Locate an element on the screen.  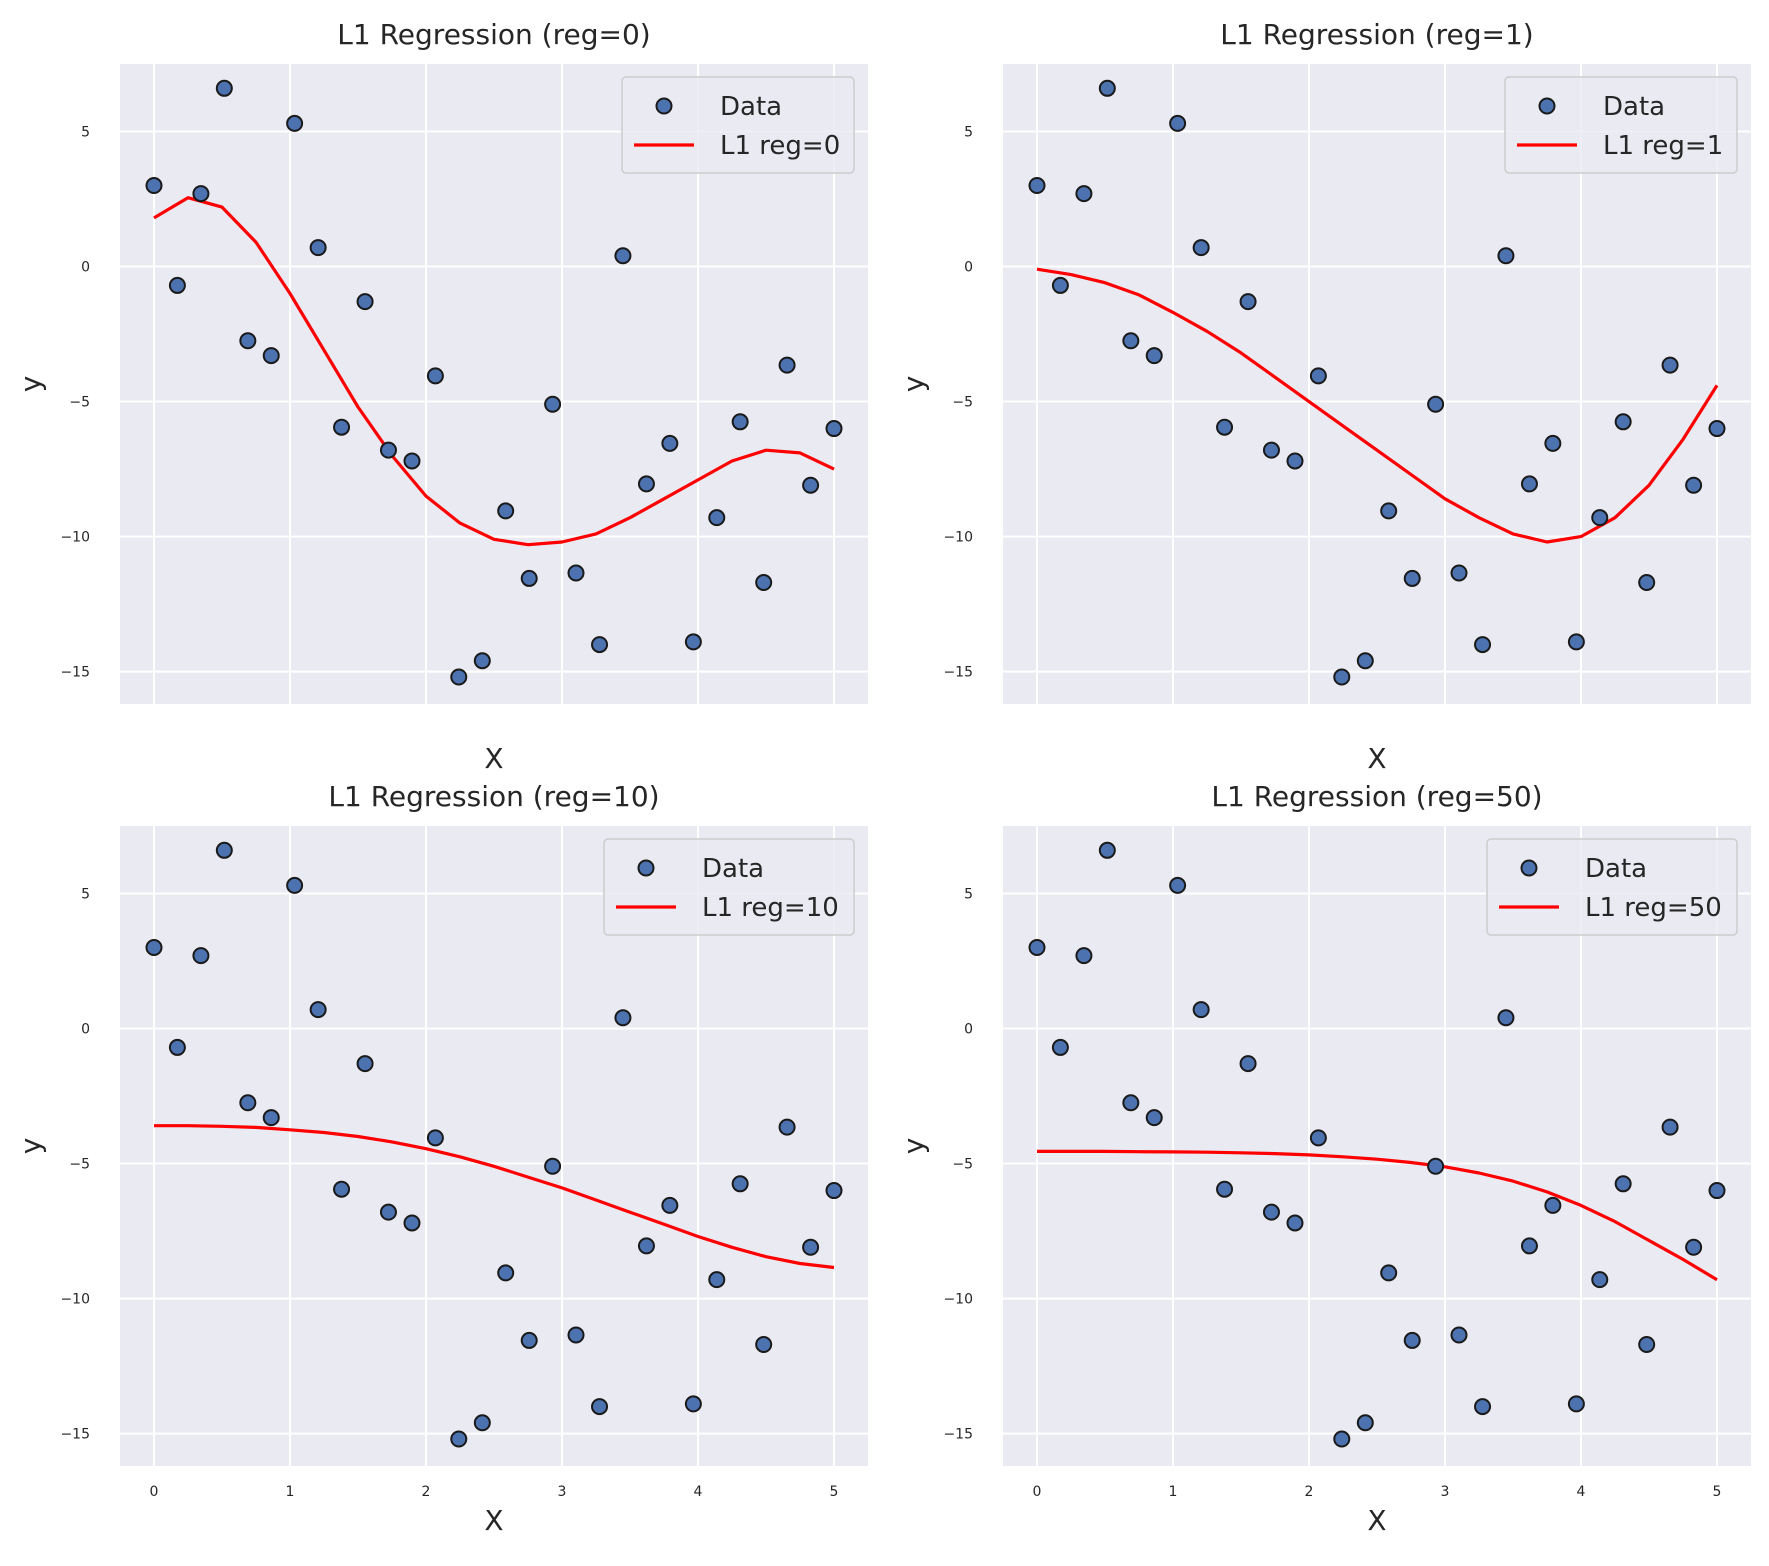
x-tick-label: 2 is located at coordinates (426, 1492).